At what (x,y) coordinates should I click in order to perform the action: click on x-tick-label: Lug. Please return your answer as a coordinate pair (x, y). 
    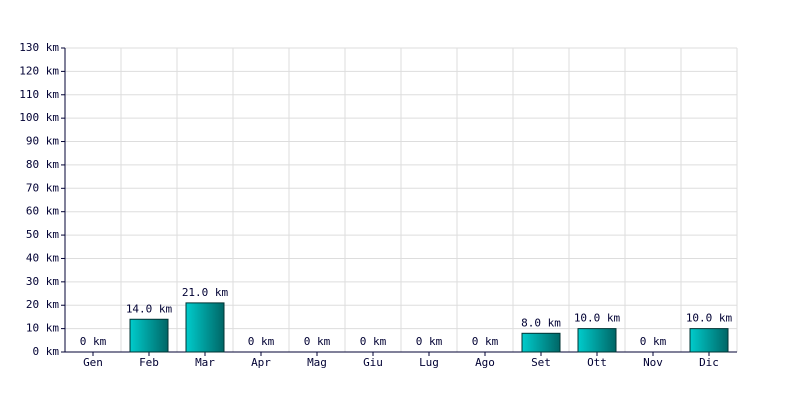
    Looking at the image, I should click on (429, 362).